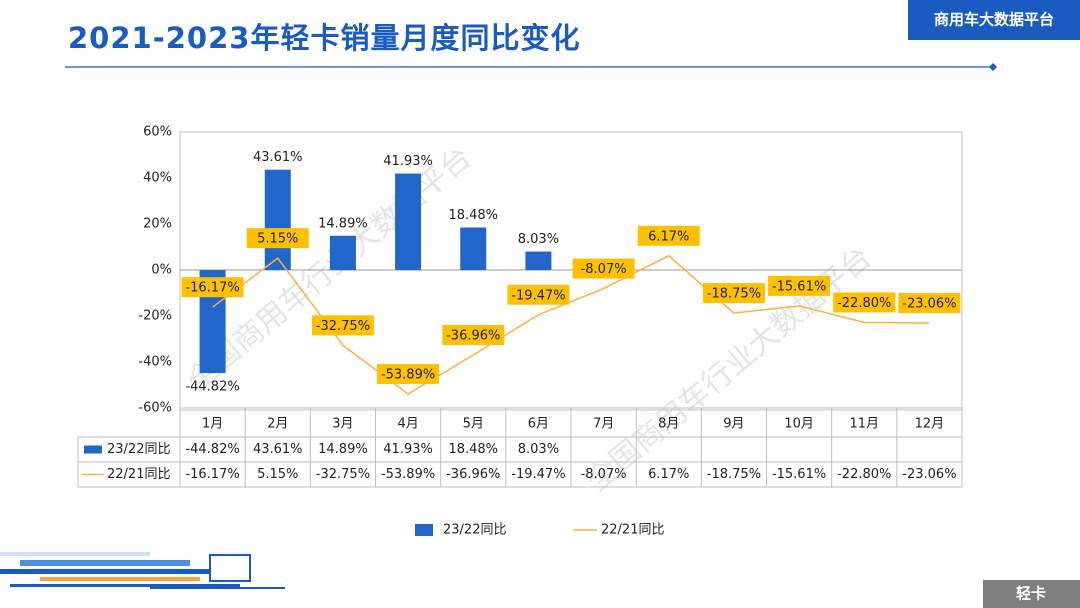 The image size is (1080, 608). I want to click on table-cell: -18.75%, so click(734, 474).